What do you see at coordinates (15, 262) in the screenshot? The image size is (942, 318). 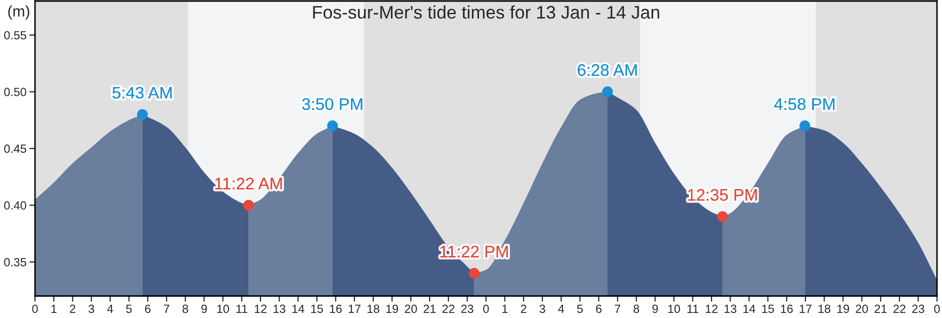 I see `y-tick-label: 0.35` at bounding box center [15, 262].